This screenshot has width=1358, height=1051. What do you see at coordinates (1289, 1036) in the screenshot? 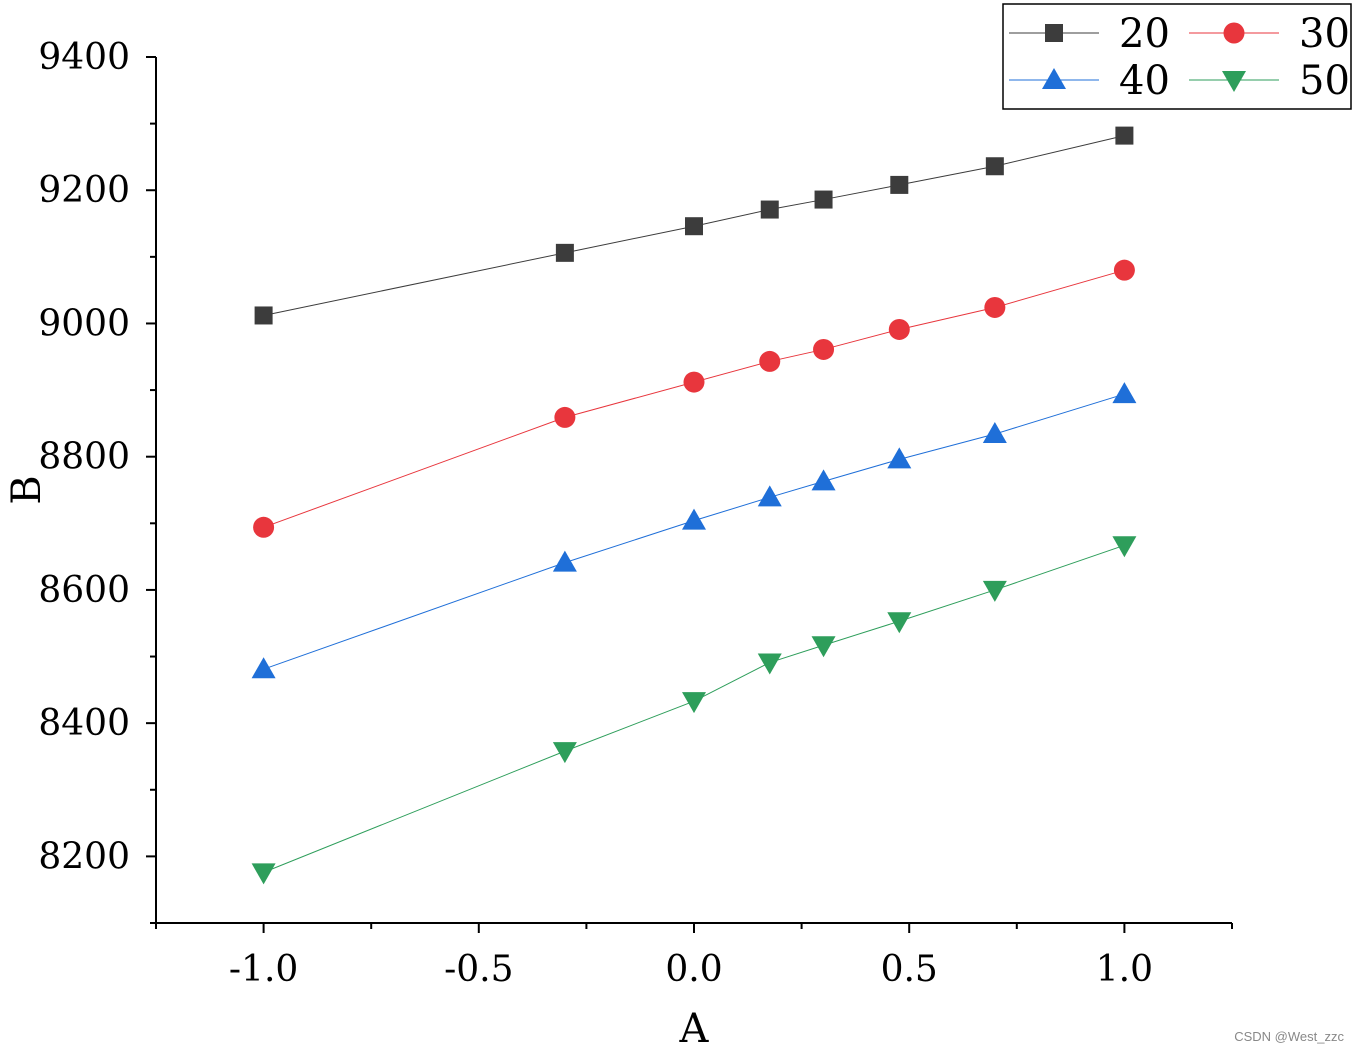
I see `watermark: CSDN @West_zzc` at bounding box center [1289, 1036].